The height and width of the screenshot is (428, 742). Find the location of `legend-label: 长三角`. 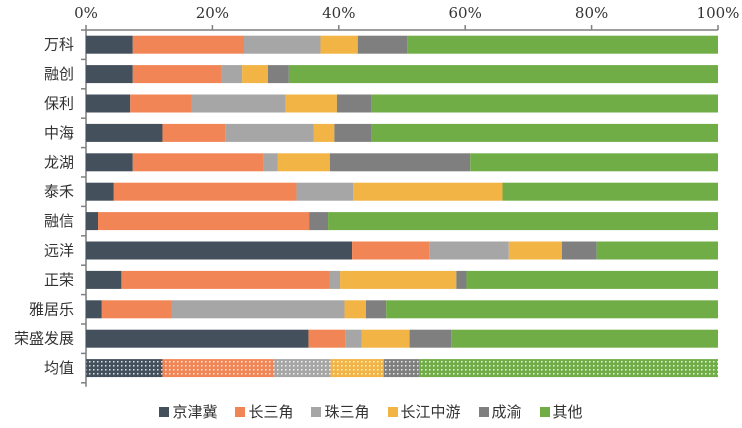

legend-label: 长三角 is located at coordinates (271, 412).